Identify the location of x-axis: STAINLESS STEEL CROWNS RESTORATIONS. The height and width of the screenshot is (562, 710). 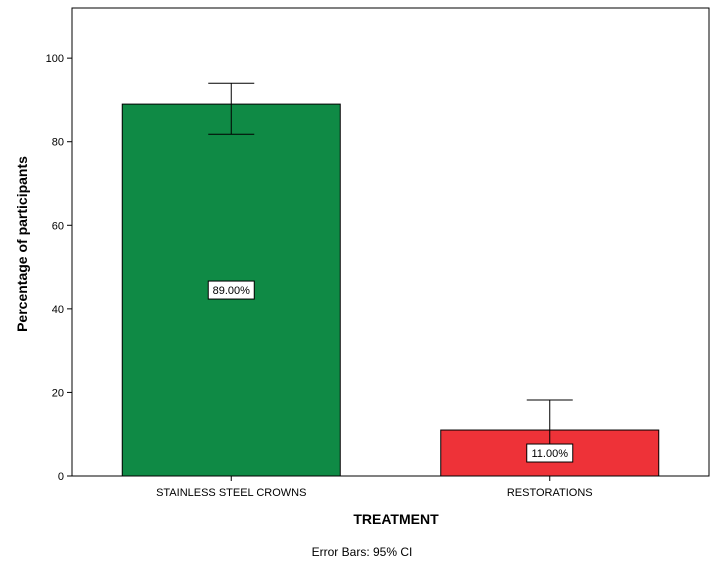
(390, 487).